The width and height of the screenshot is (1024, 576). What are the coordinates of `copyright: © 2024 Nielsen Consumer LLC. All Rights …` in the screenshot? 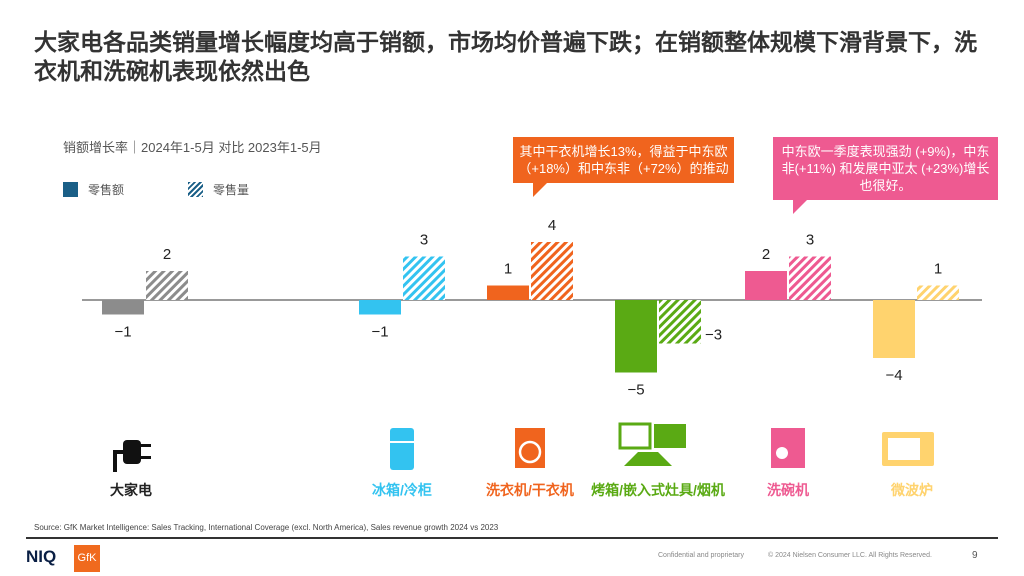 It's located at (850, 555).